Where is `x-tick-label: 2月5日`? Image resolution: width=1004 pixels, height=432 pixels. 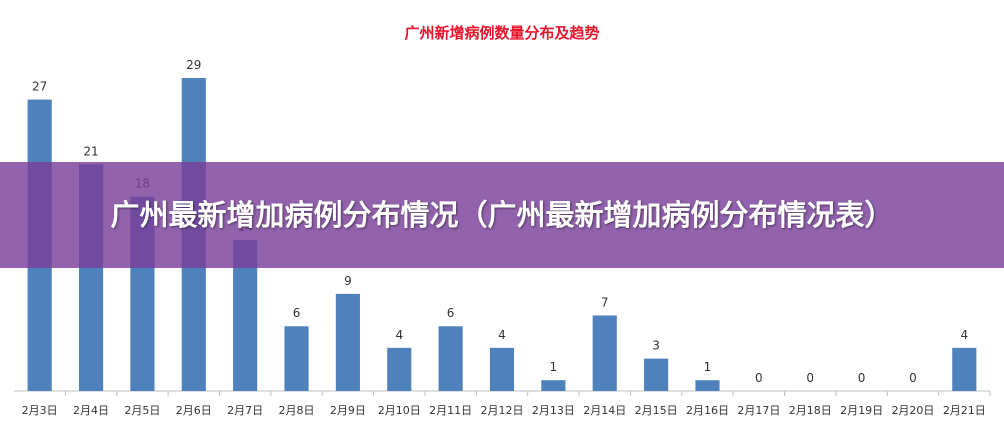
x-tick-label: 2月5日 is located at coordinates (142, 410).